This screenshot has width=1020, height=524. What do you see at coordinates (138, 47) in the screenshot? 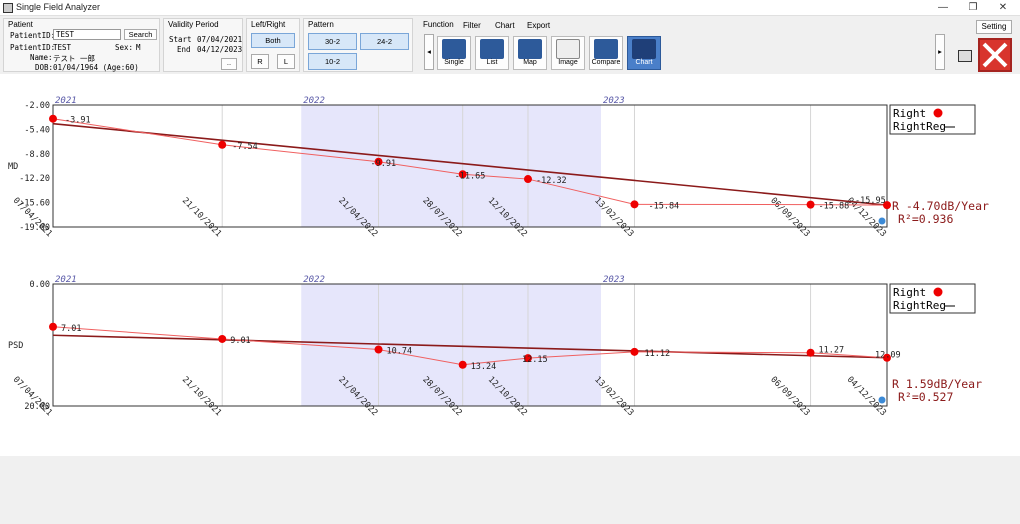
I see `sex-value: M` at bounding box center [138, 47].